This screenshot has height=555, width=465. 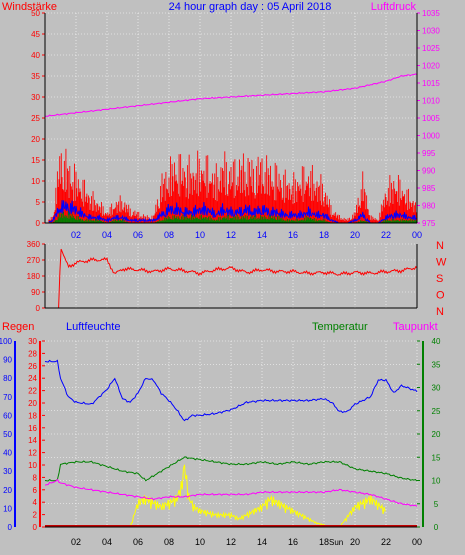 I want to click on tick-label: 14, so click(x=32, y=440).